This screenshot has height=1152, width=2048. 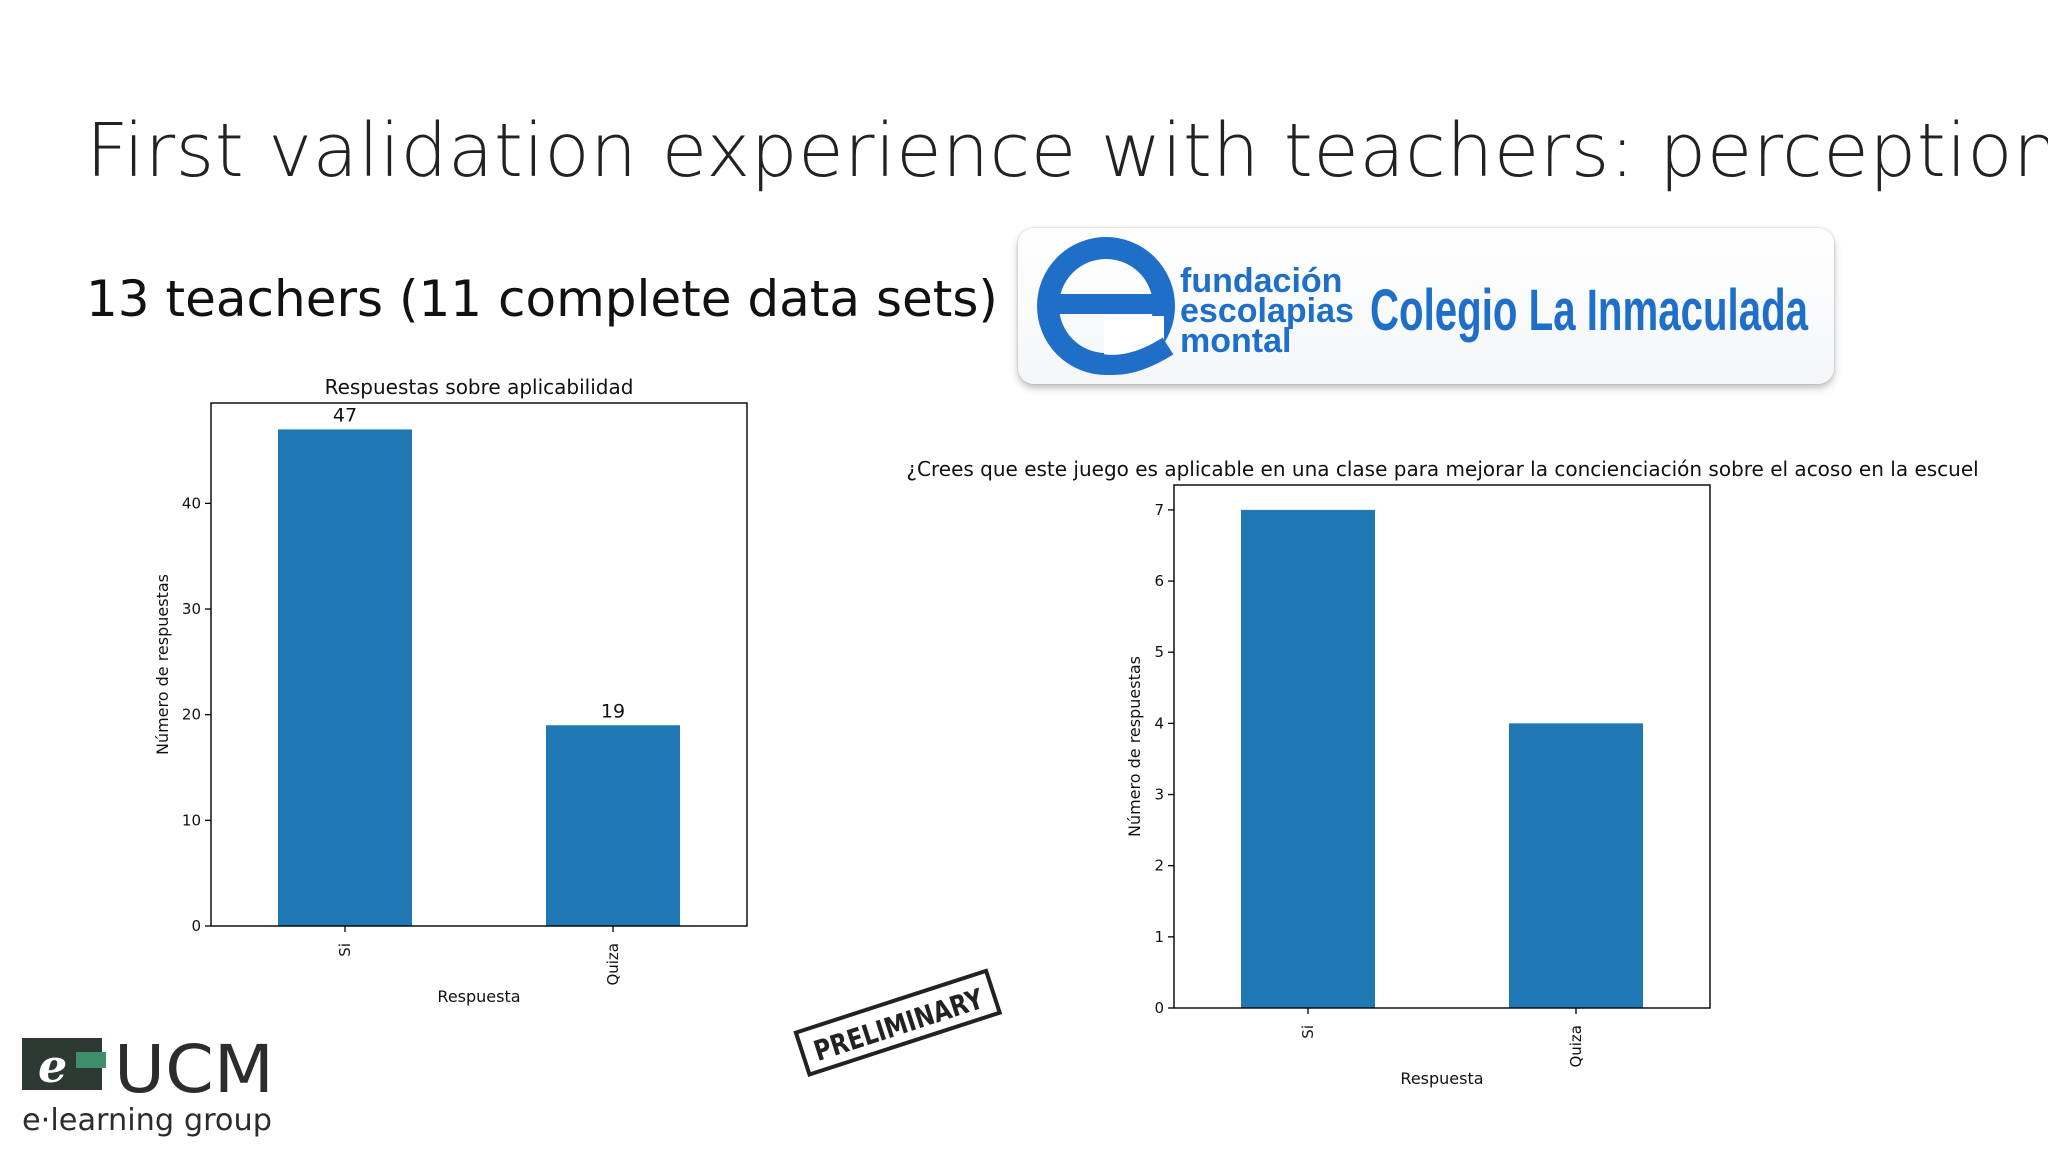 What do you see at coordinates (1159, 866) in the screenshot?
I see `y-tick-label: 2` at bounding box center [1159, 866].